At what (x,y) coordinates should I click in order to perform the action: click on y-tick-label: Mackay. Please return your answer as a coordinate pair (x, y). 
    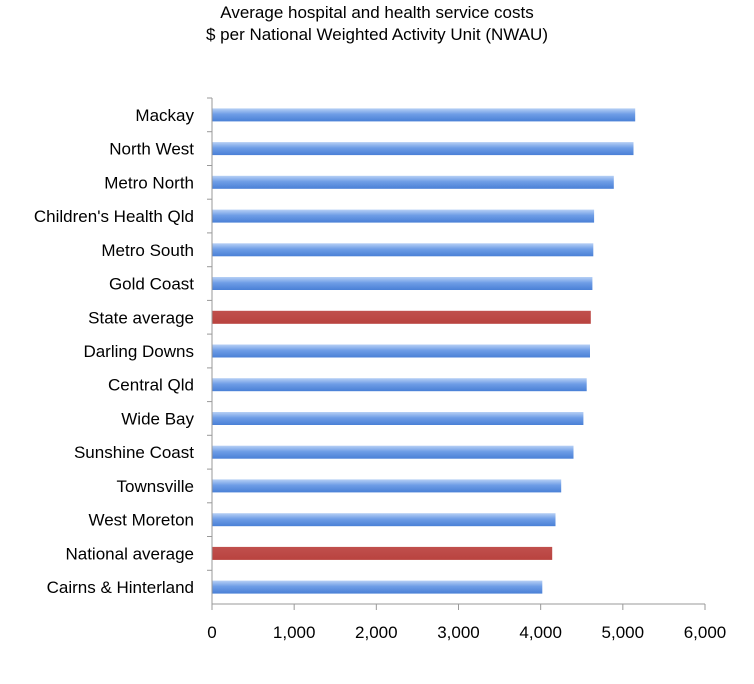
    Looking at the image, I should click on (164, 115).